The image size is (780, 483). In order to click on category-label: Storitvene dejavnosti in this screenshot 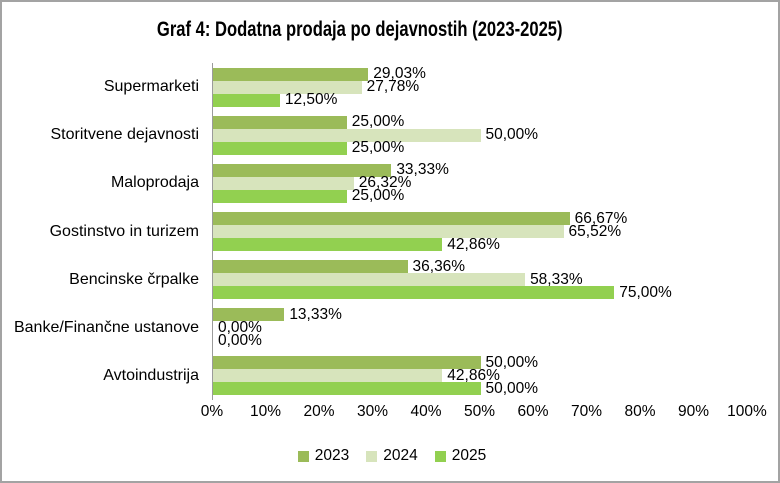, I will do `click(124, 135)`.